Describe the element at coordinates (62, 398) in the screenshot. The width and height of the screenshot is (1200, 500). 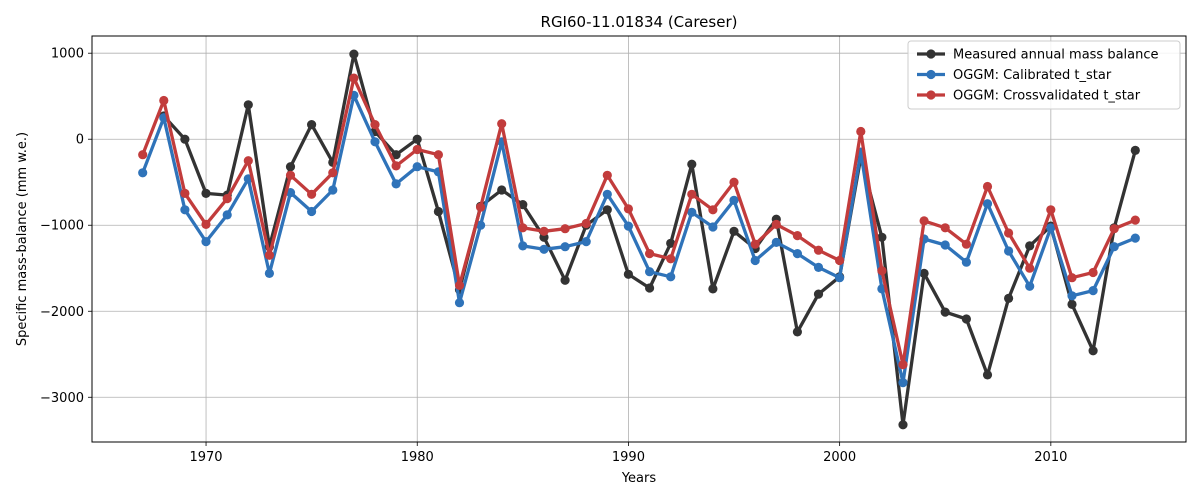
I see `y-tick-label: −3000` at that location.